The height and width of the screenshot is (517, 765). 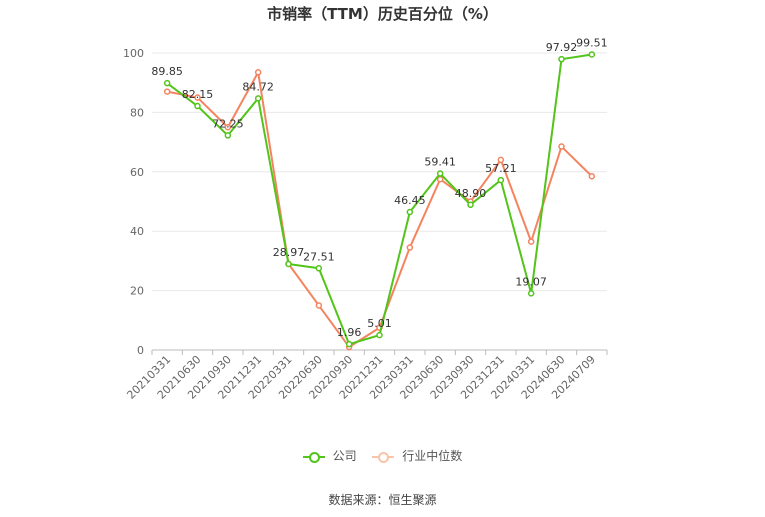 What do you see at coordinates (379, 323) in the screenshot?
I see `data-label-company: 5.01` at bounding box center [379, 323].